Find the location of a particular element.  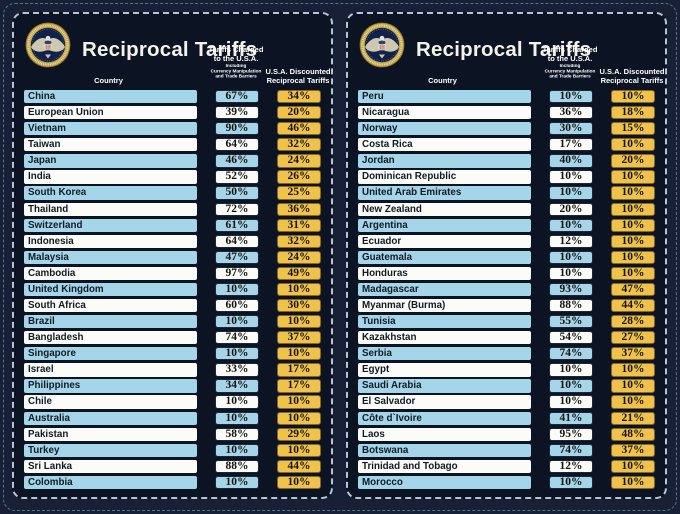

country-cell: Cambodia is located at coordinates (110, 273).